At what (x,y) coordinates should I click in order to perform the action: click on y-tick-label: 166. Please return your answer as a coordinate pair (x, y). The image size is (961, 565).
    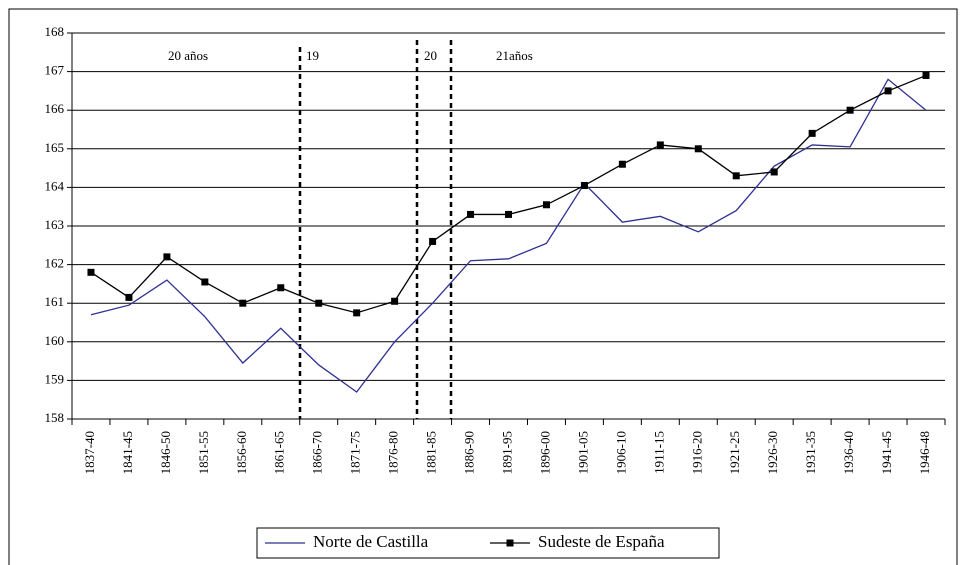
    Looking at the image, I should click on (55, 108).